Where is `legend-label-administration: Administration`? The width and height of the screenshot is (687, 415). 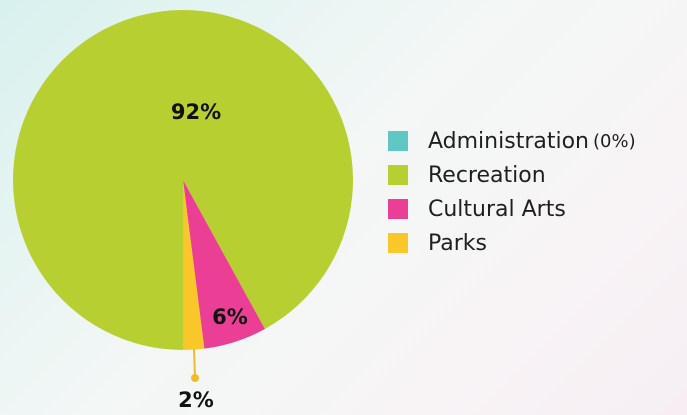 legend-label-administration: Administration is located at coordinates (508, 141).